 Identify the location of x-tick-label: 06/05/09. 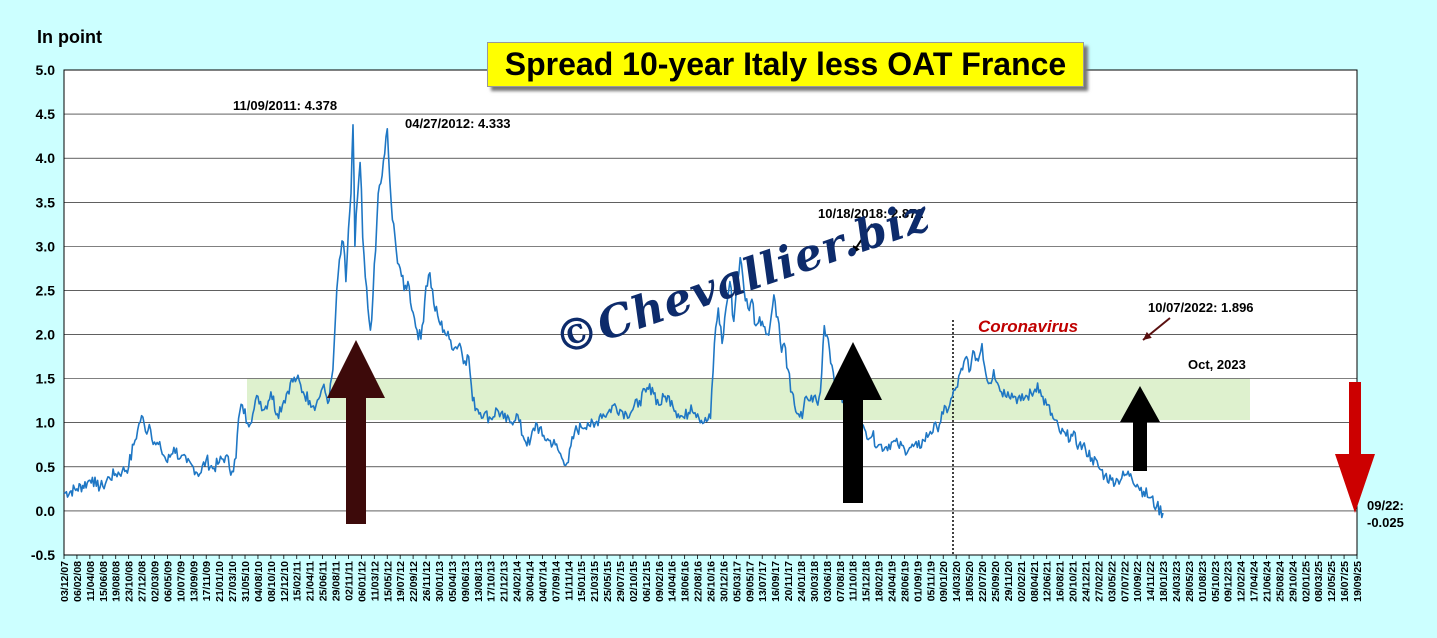
(168, 581).